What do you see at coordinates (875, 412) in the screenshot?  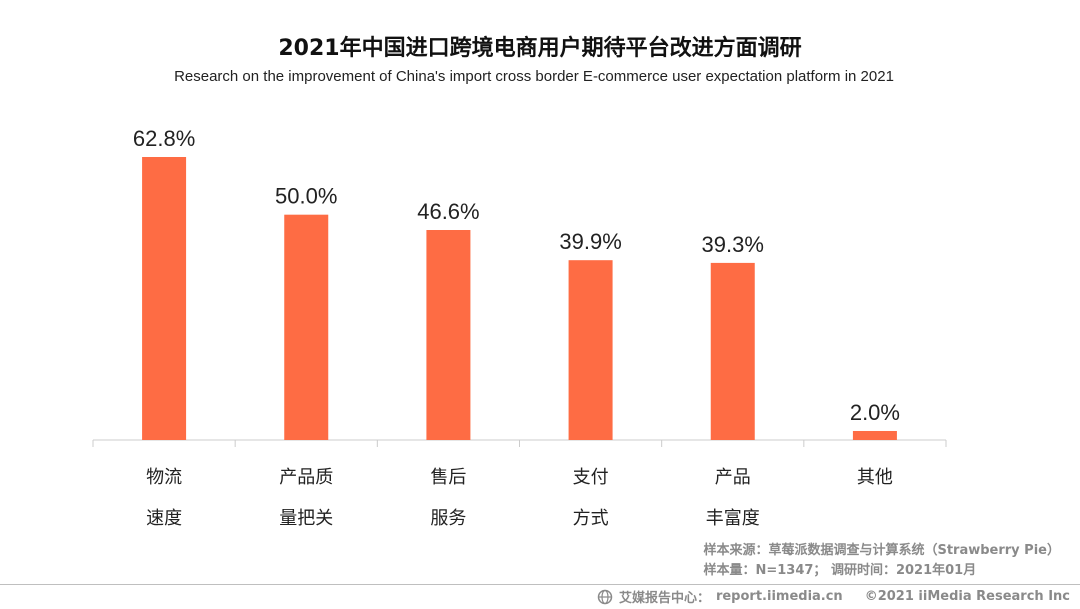 I see `bar-value-label: 2.0%` at bounding box center [875, 412].